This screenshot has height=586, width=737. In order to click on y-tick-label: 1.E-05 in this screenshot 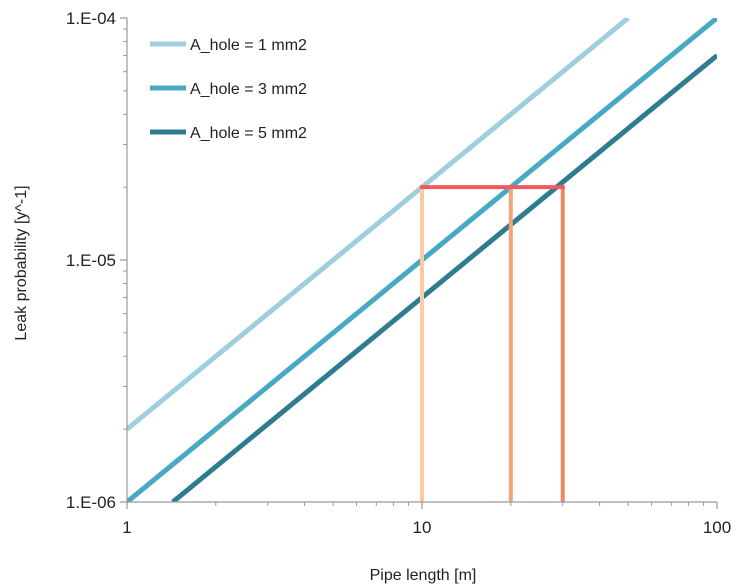, I will do `click(91, 260)`.